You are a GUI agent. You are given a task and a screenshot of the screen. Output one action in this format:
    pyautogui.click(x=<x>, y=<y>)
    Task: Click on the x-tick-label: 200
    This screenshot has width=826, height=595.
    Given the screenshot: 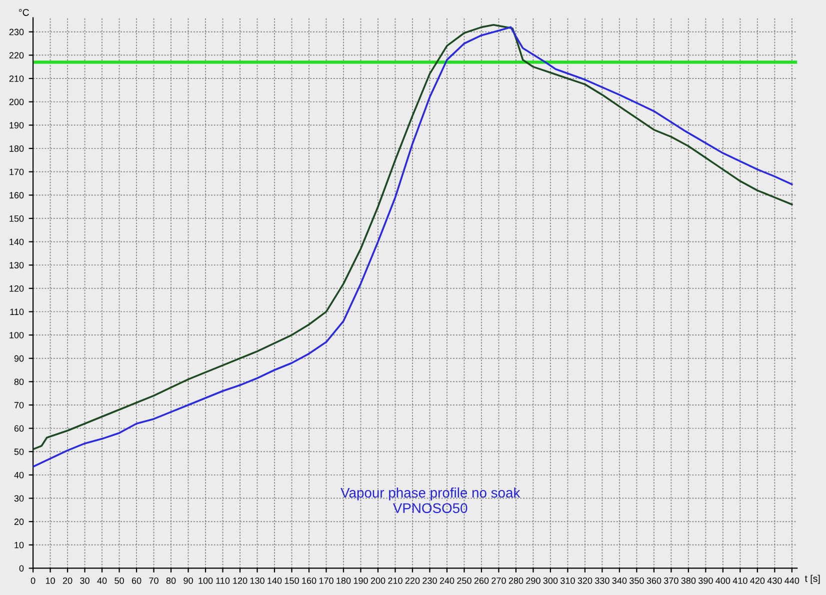 What is the action you would take?
    pyautogui.click(x=378, y=580)
    